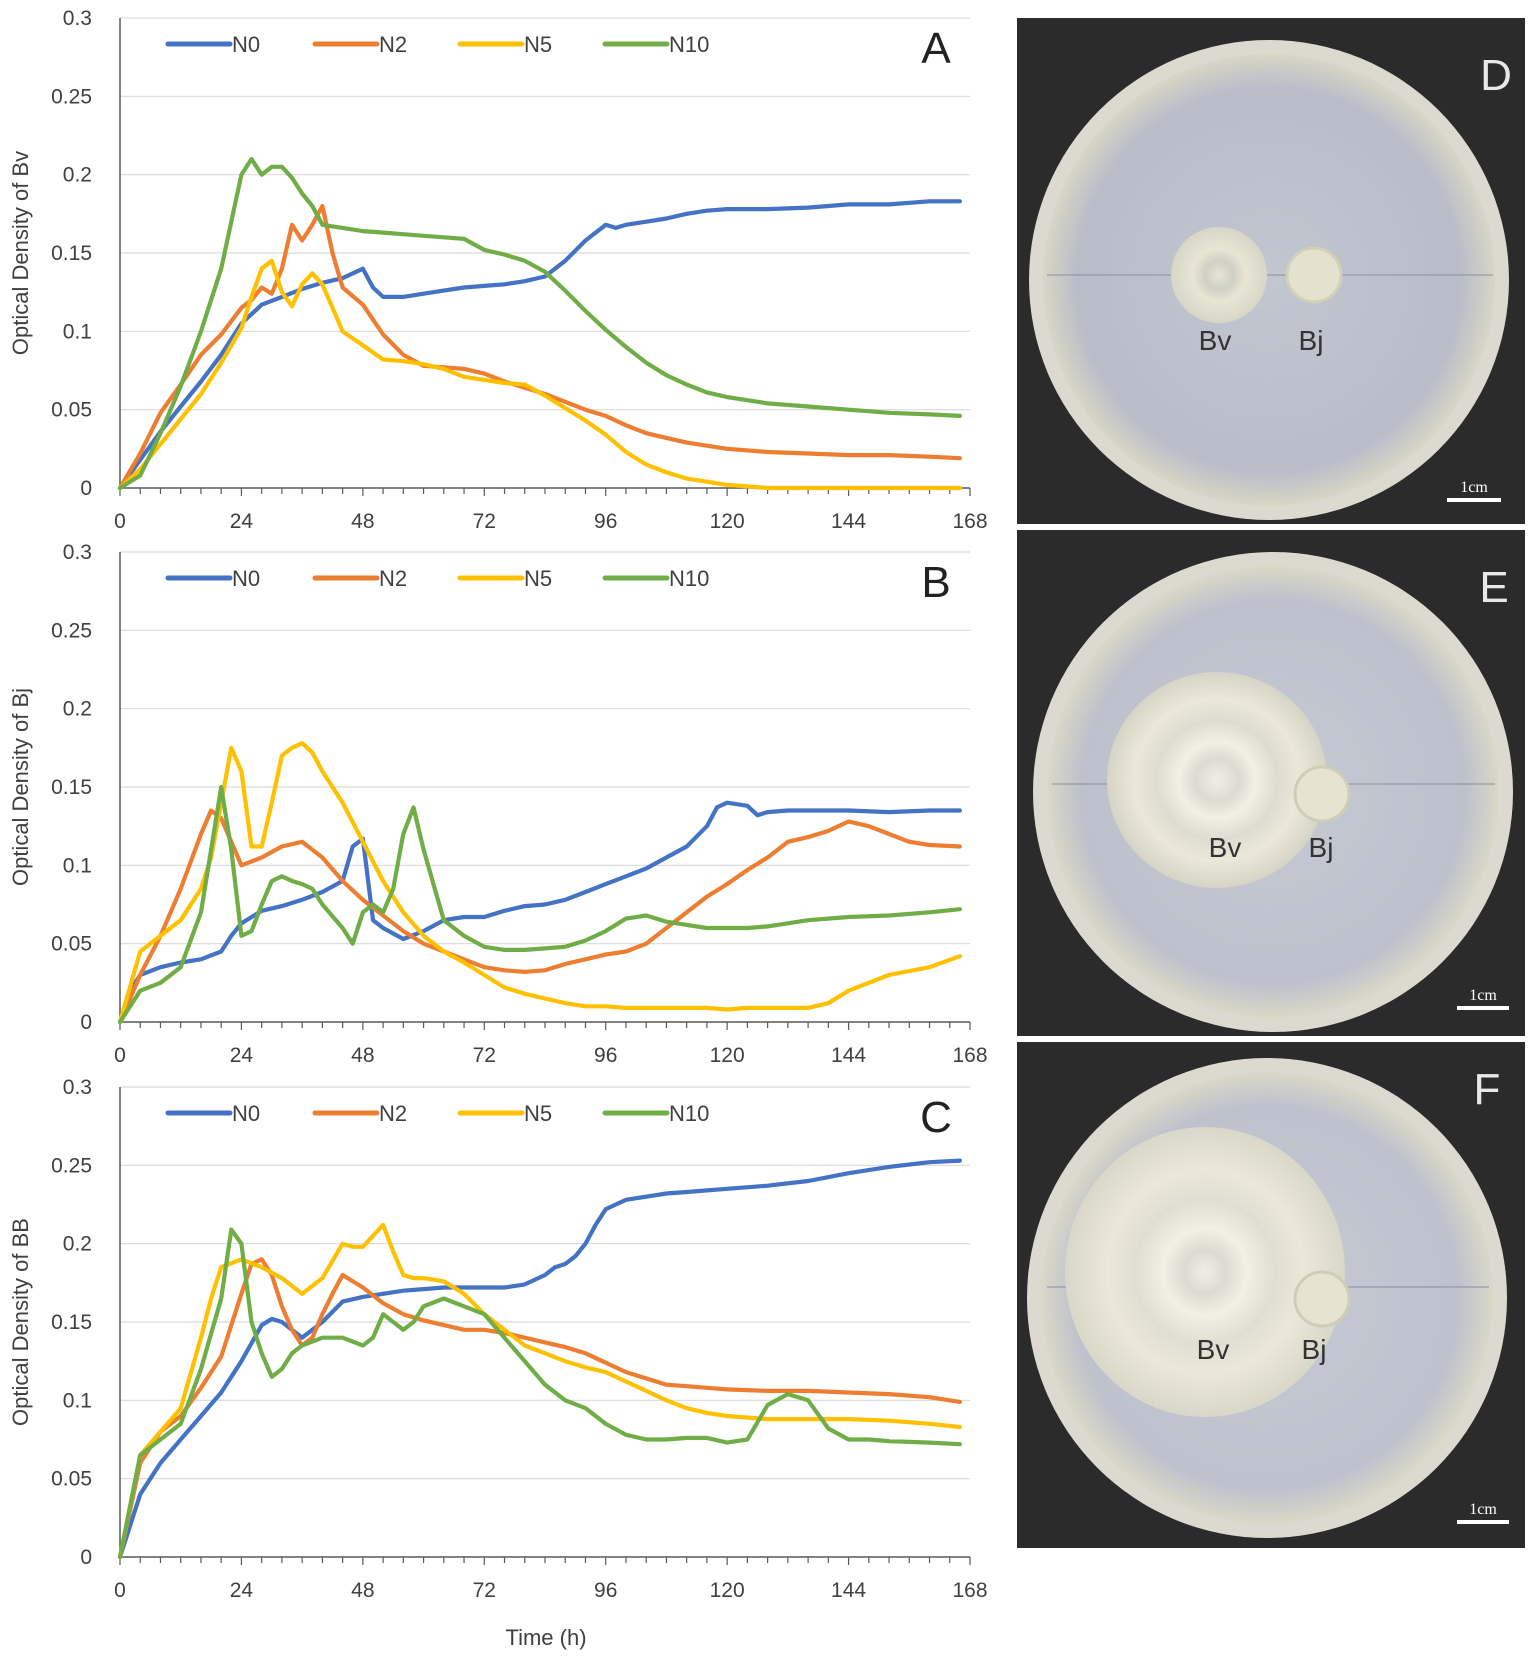 The height and width of the screenshot is (1661, 1535). I want to click on panel-letter-f: F, so click(1487, 1089).